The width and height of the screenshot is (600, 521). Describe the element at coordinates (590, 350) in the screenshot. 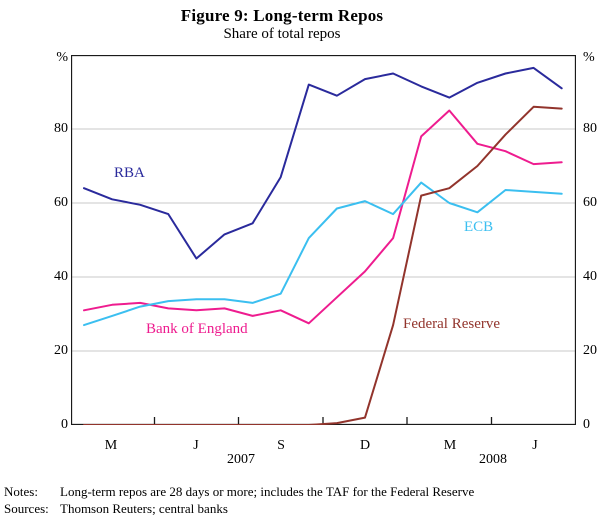

I see `y-axis-label-right-20: 20` at that location.